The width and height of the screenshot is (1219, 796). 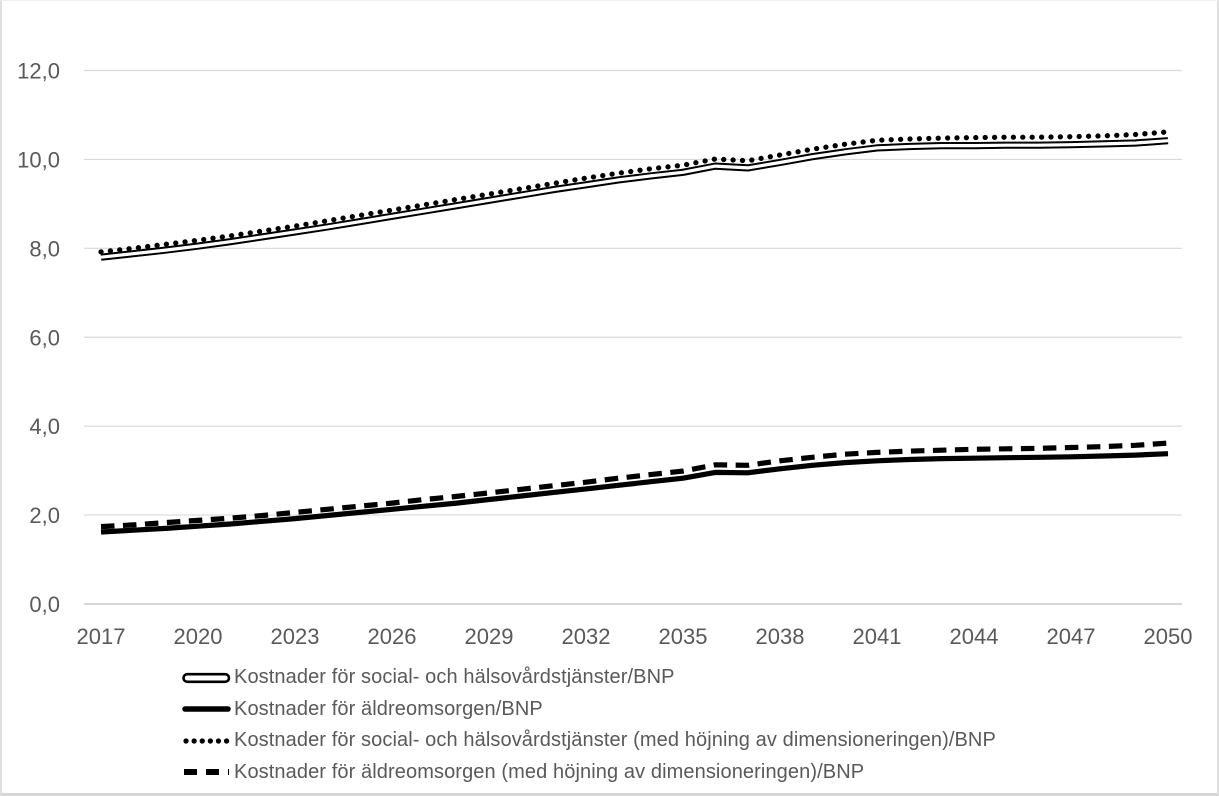 What do you see at coordinates (44, 337) in the screenshot?
I see `y-tick-label: 6,0` at bounding box center [44, 337].